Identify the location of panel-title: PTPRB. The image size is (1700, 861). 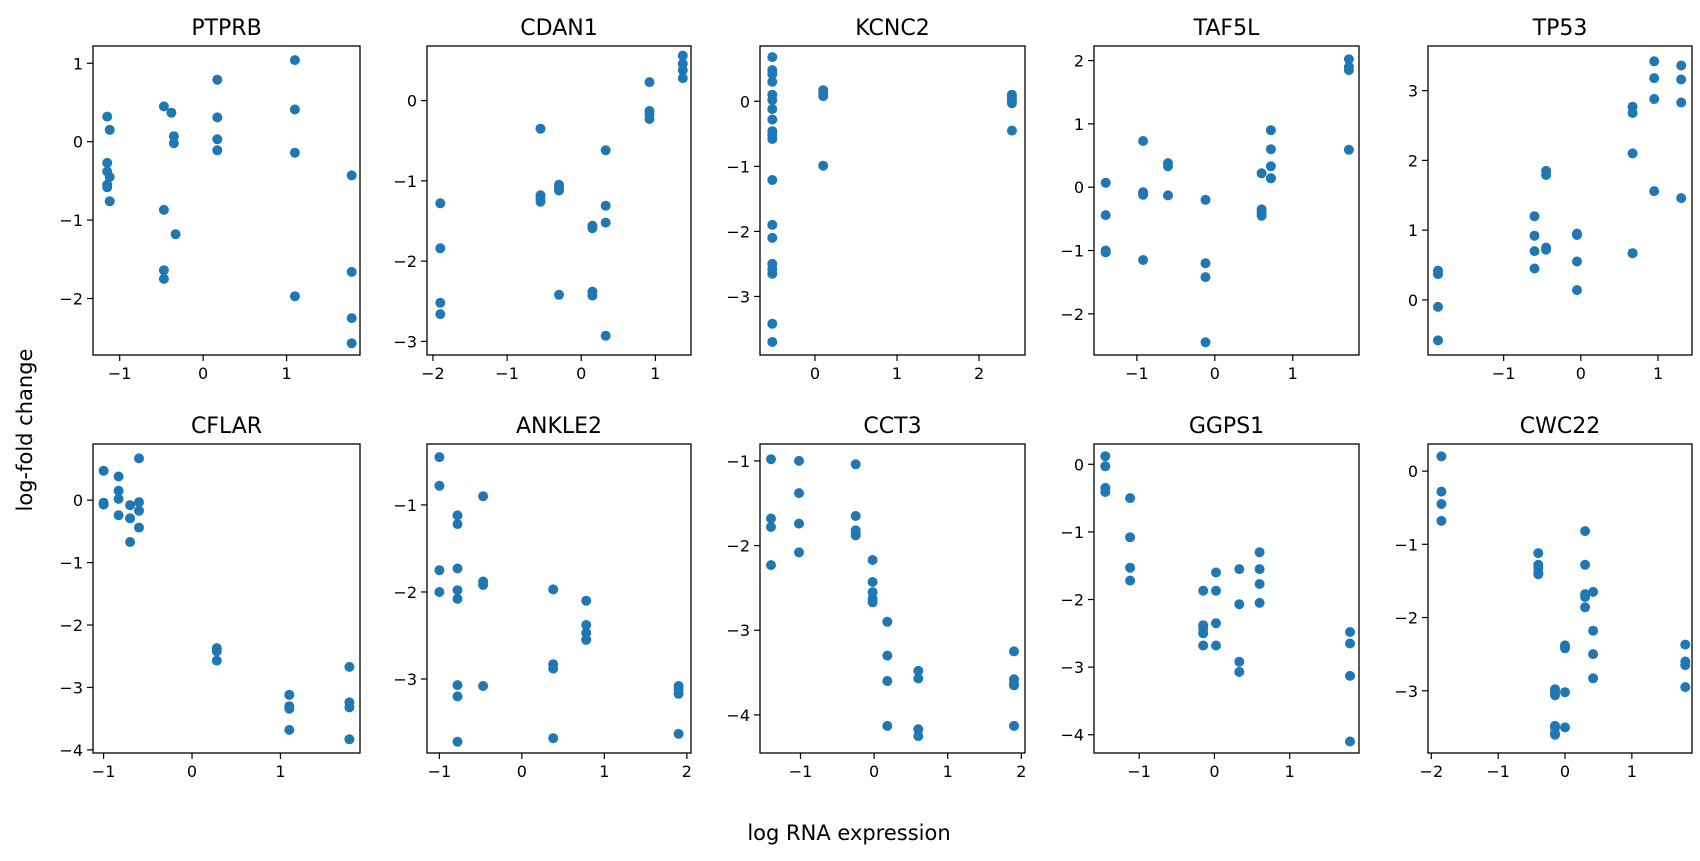
(226, 28).